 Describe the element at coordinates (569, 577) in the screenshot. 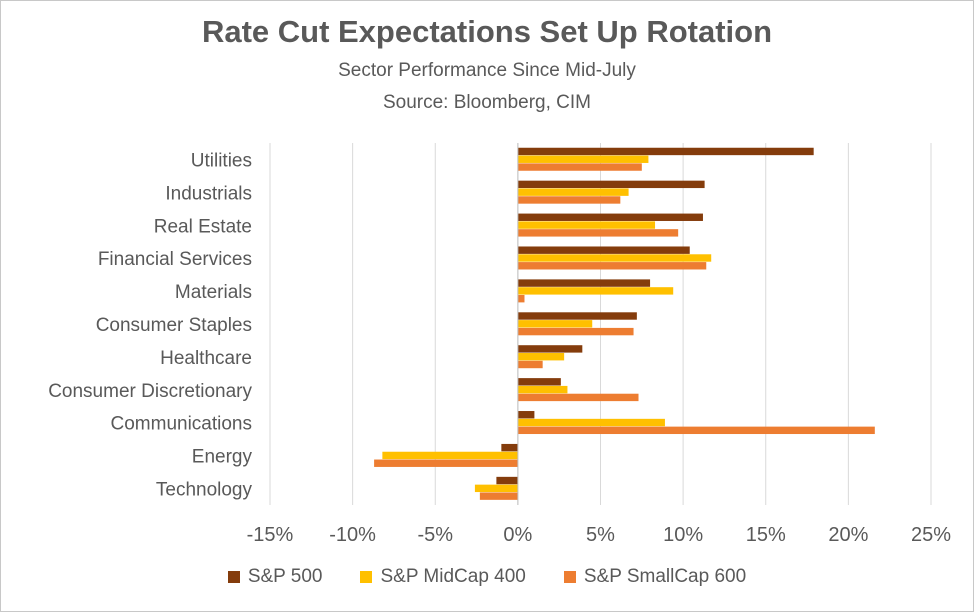

I see `legend-swatch-smallcap600` at that location.